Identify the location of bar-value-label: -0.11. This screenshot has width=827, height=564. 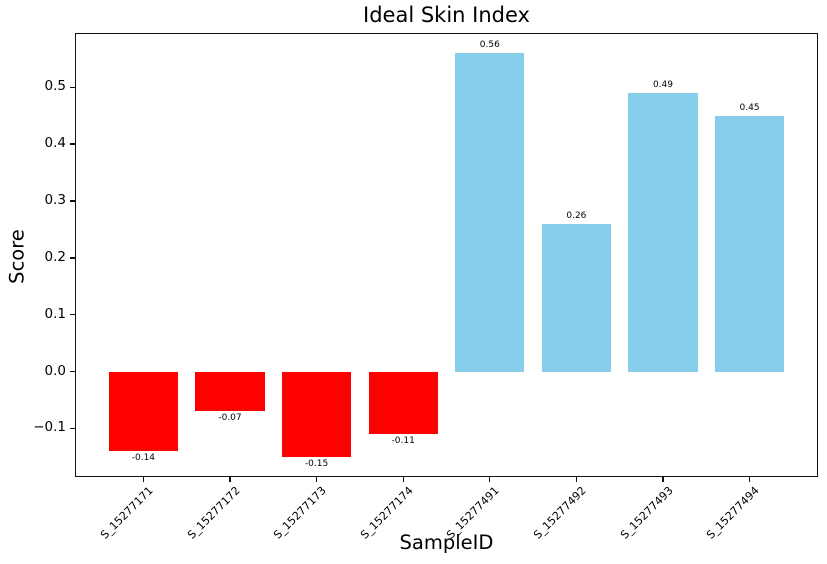
(403, 441).